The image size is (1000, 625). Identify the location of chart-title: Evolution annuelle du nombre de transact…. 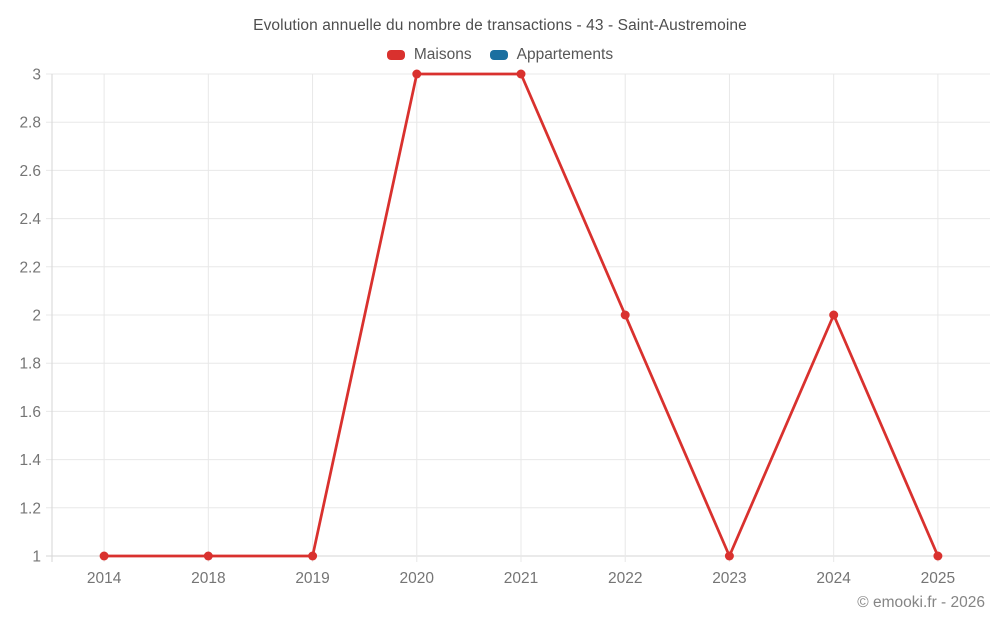
(500, 25).